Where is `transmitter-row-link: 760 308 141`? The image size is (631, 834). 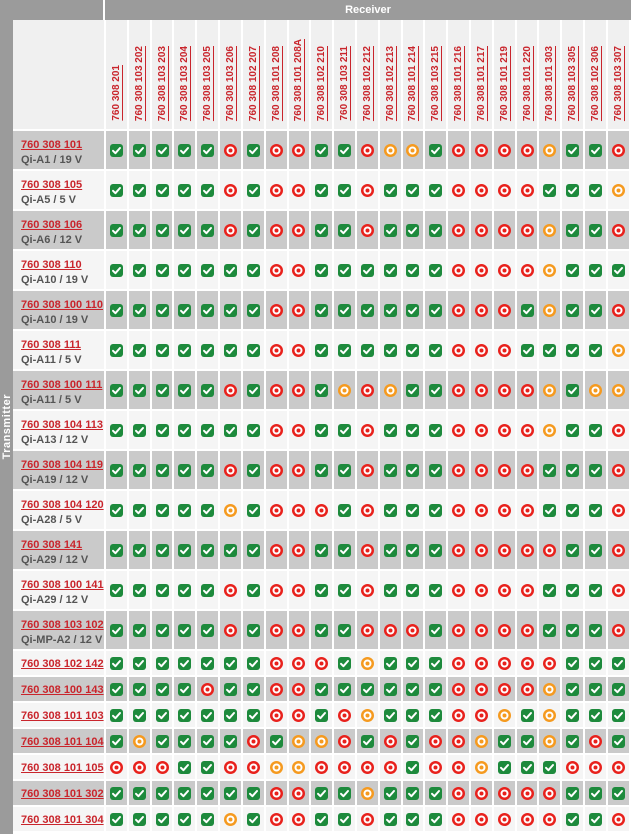
transmitter-row-link: 760 308 141 is located at coordinates (52, 544).